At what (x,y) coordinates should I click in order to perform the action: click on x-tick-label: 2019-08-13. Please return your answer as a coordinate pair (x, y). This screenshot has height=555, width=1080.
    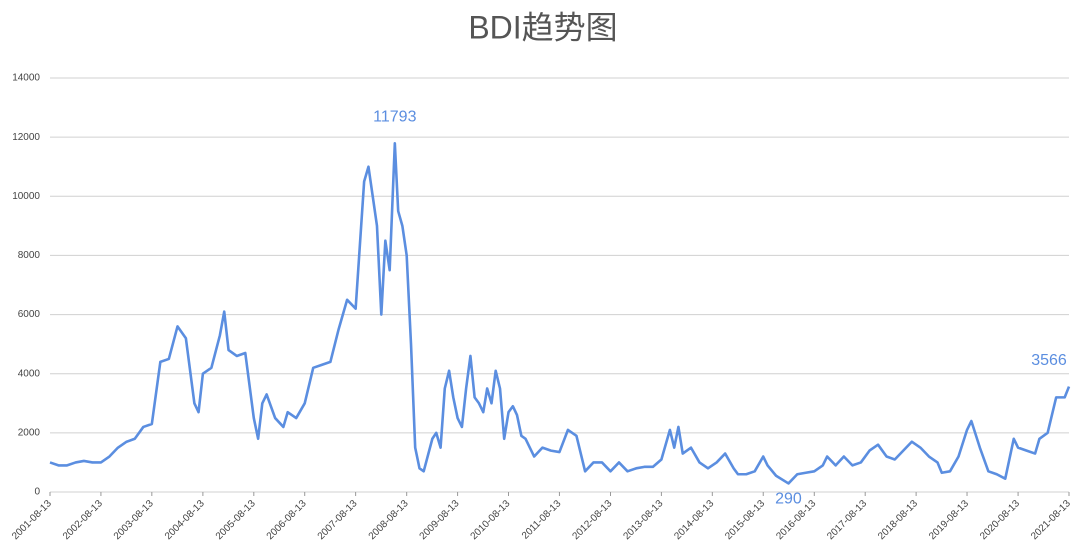
    Looking at the image, I should click on (949, 520).